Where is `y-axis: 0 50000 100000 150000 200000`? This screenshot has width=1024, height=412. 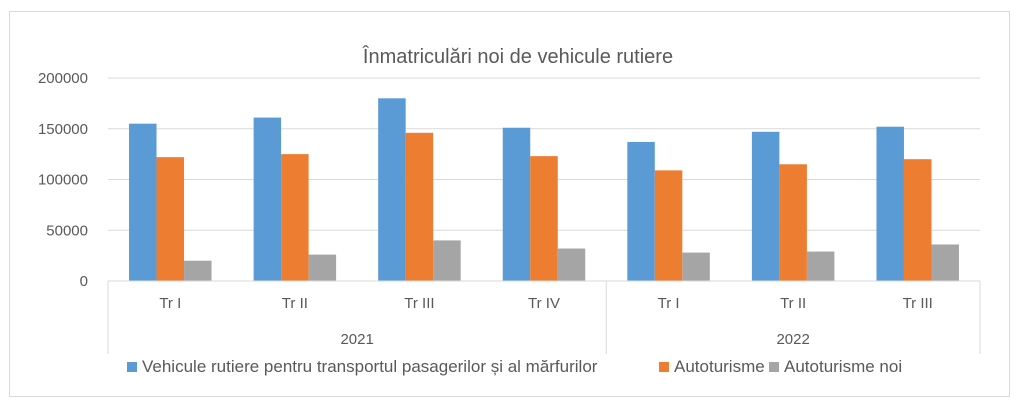 y-axis: 0 50000 100000 150000 200000 is located at coordinates (63, 180).